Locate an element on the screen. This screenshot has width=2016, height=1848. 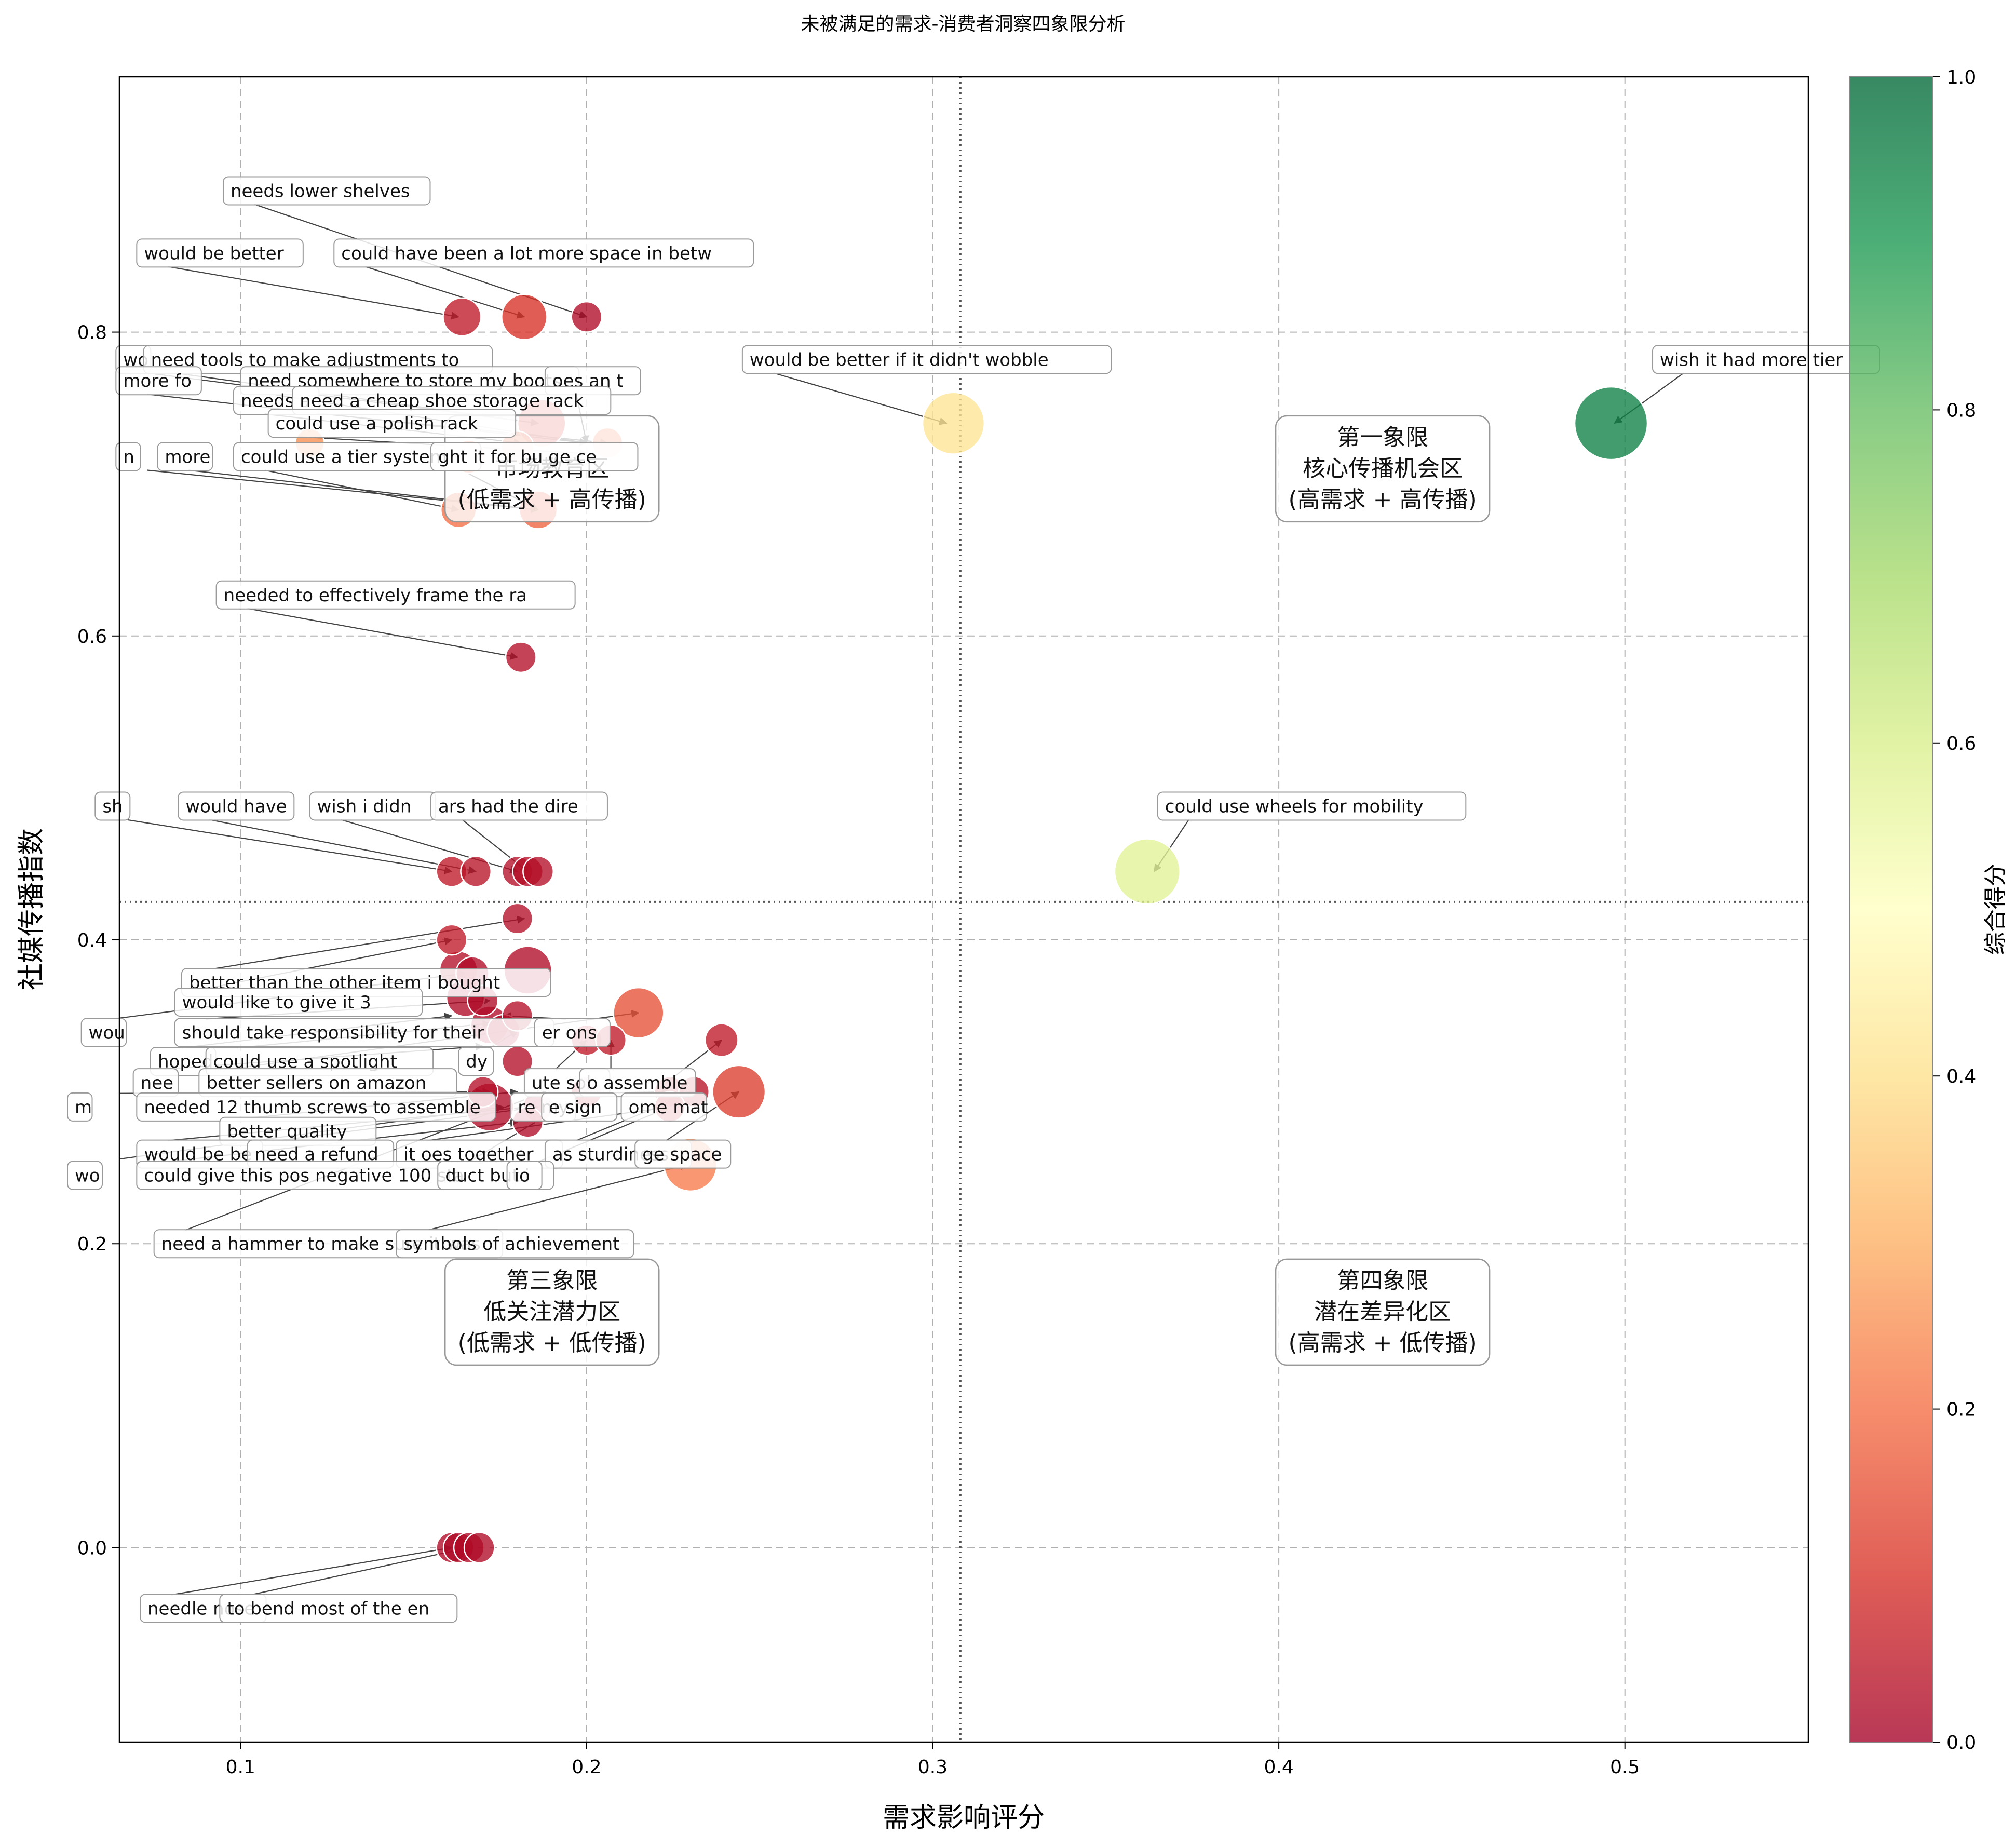
annotation-text: should take responsibility for their is located at coordinates (333, 1033).